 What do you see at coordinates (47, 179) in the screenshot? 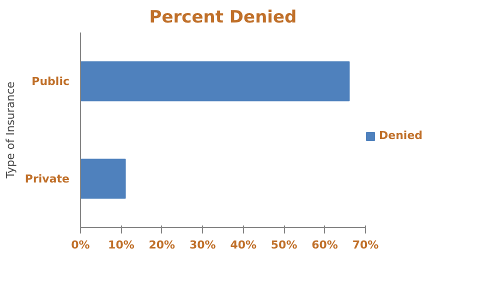
I see `y-tick-label: Private` at bounding box center [47, 179].